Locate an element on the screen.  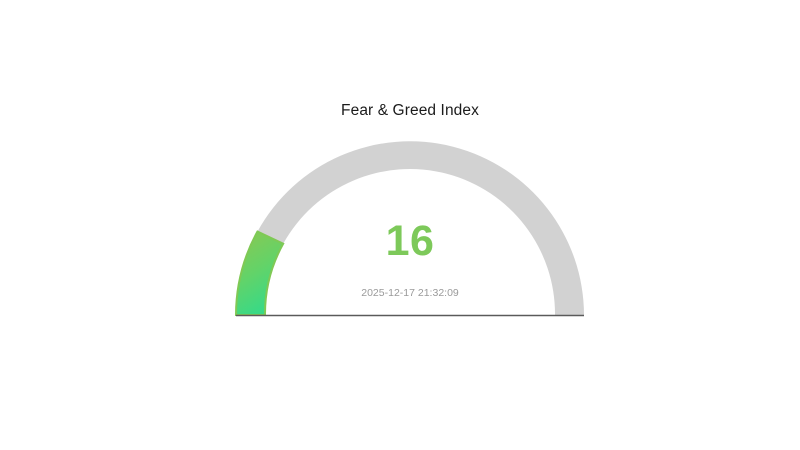
page-title: Fear & Greed Index is located at coordinates (410, 110).